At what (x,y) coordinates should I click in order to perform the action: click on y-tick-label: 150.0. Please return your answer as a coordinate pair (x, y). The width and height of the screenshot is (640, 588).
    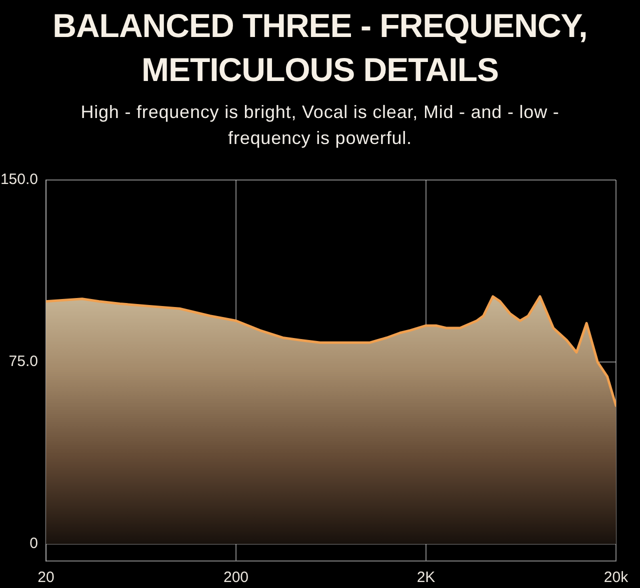
    Looking at the image, I should click on (19, 179).